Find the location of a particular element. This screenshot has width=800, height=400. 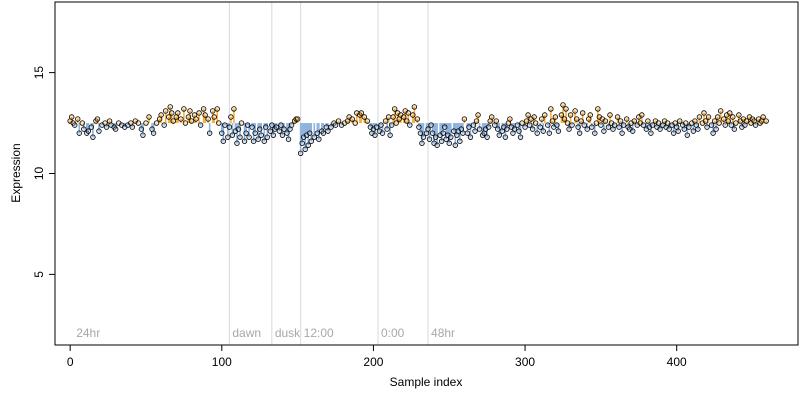

y-axis: 5 10 15 is located at coordinates (43, 172).